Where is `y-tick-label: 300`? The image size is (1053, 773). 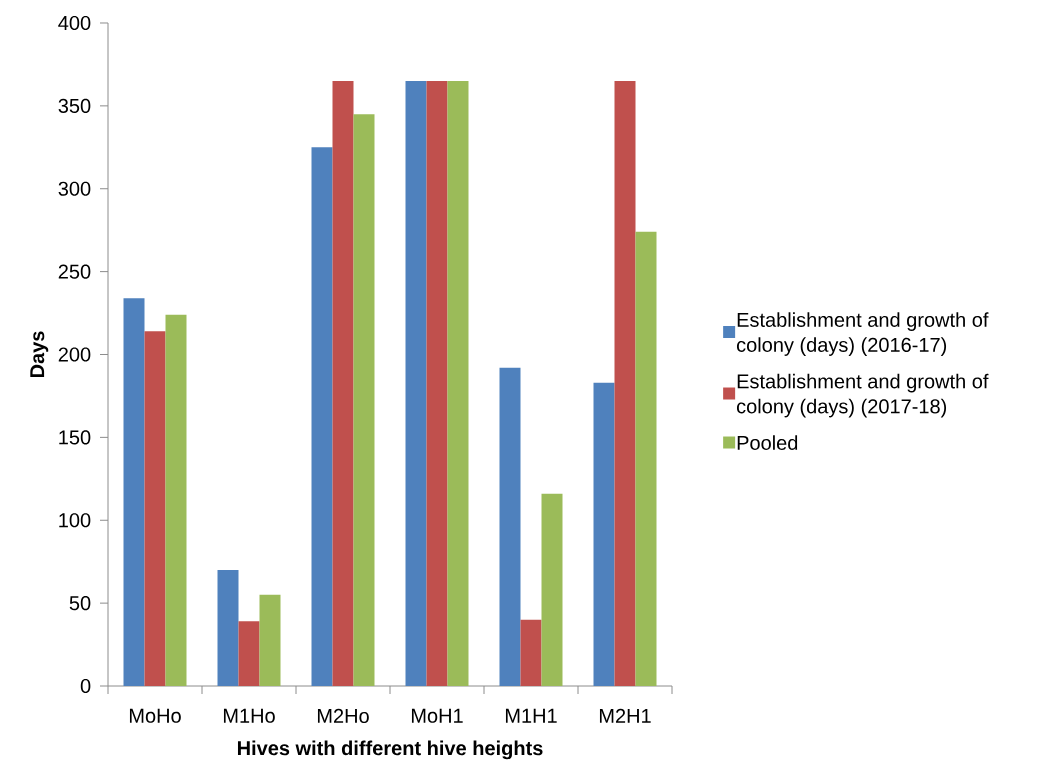 y-tick-label: 300 is located at coordinates (74, 188).